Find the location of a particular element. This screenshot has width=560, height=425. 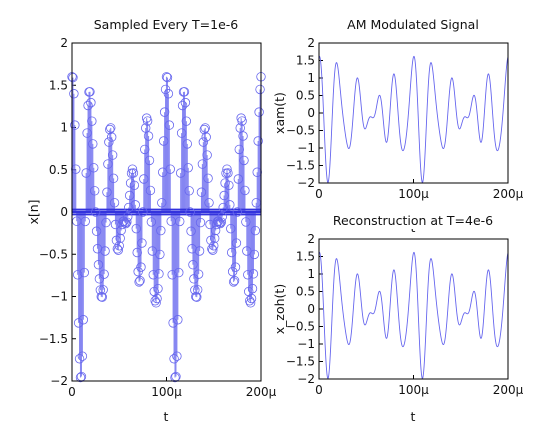

y-tick-label: 1 is located at coordinates (311, 274).